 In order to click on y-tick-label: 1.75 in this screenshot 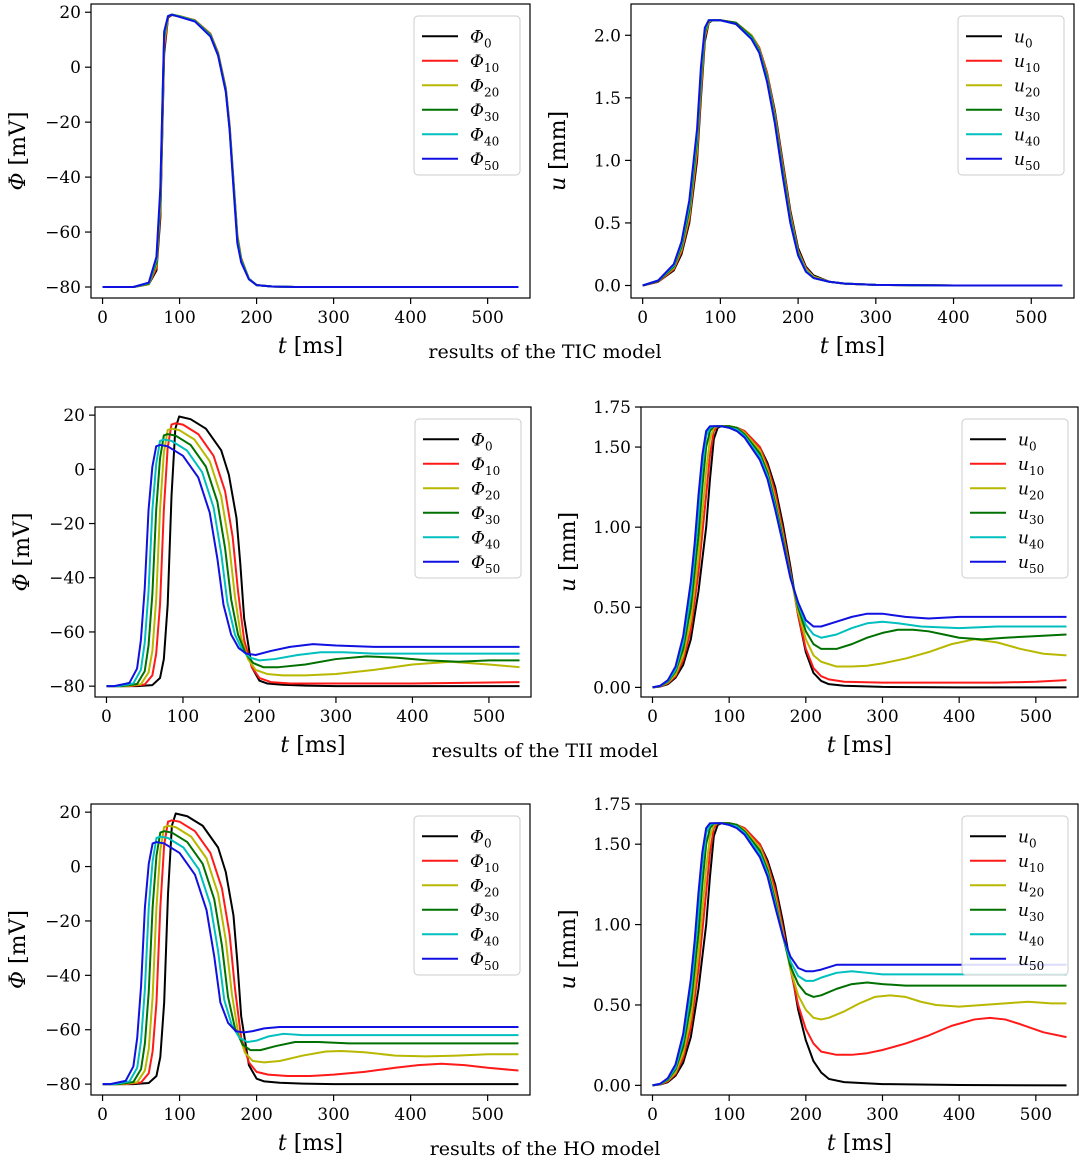, I will do `click(612, 805)`.